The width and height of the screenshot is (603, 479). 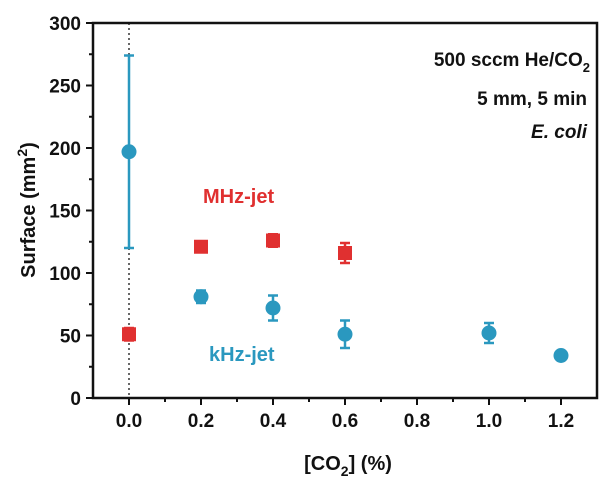 What do you see at coordinates (65, 24) in the screenshot?
I see `y-tick-label: 300` at bounding box center [65, 24].